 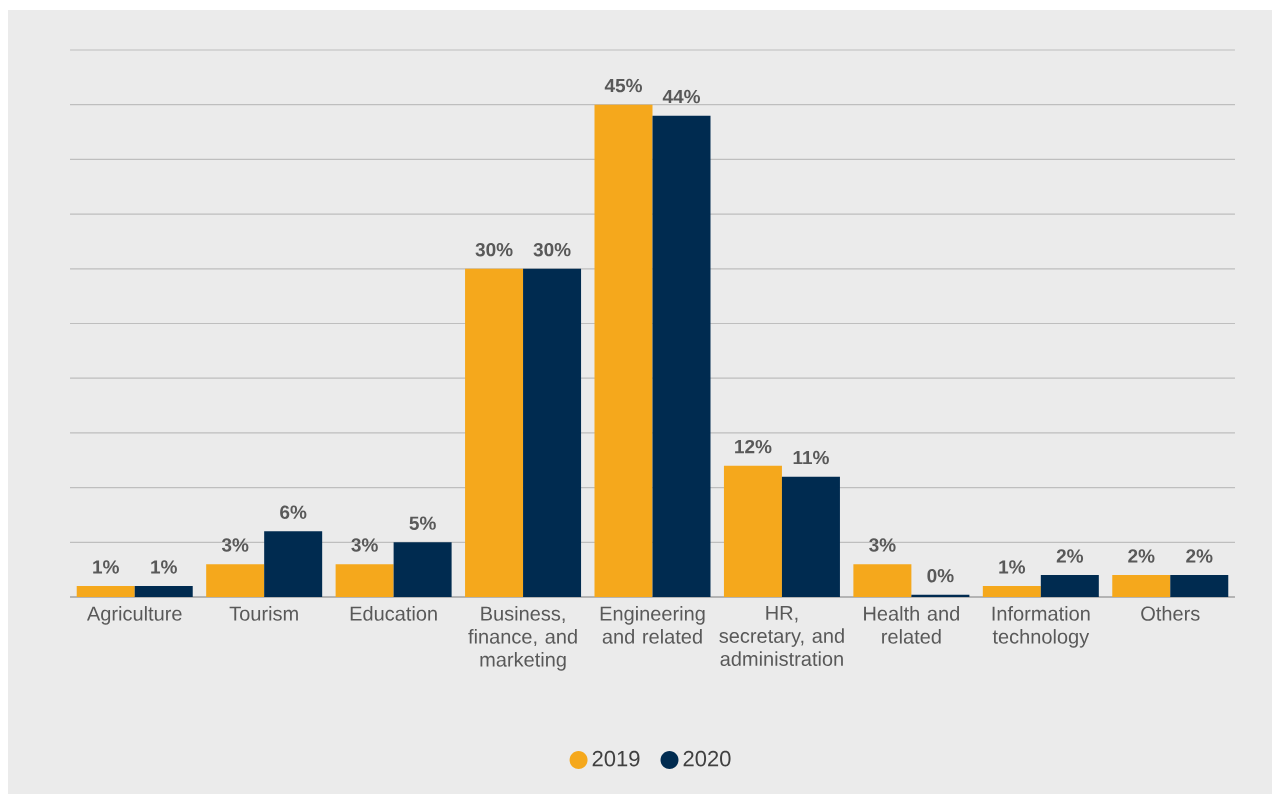 I want to click on legend-label: 2019, so click(x=616, y=758).